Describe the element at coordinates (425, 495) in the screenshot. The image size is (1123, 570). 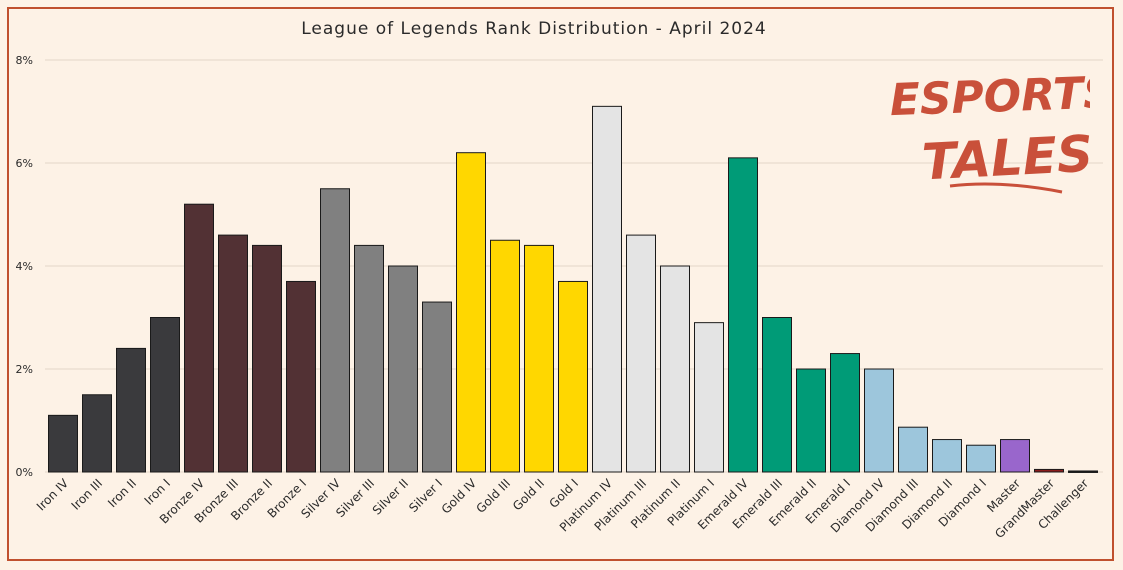
I see `x-tick-label: Silver I` at that location.